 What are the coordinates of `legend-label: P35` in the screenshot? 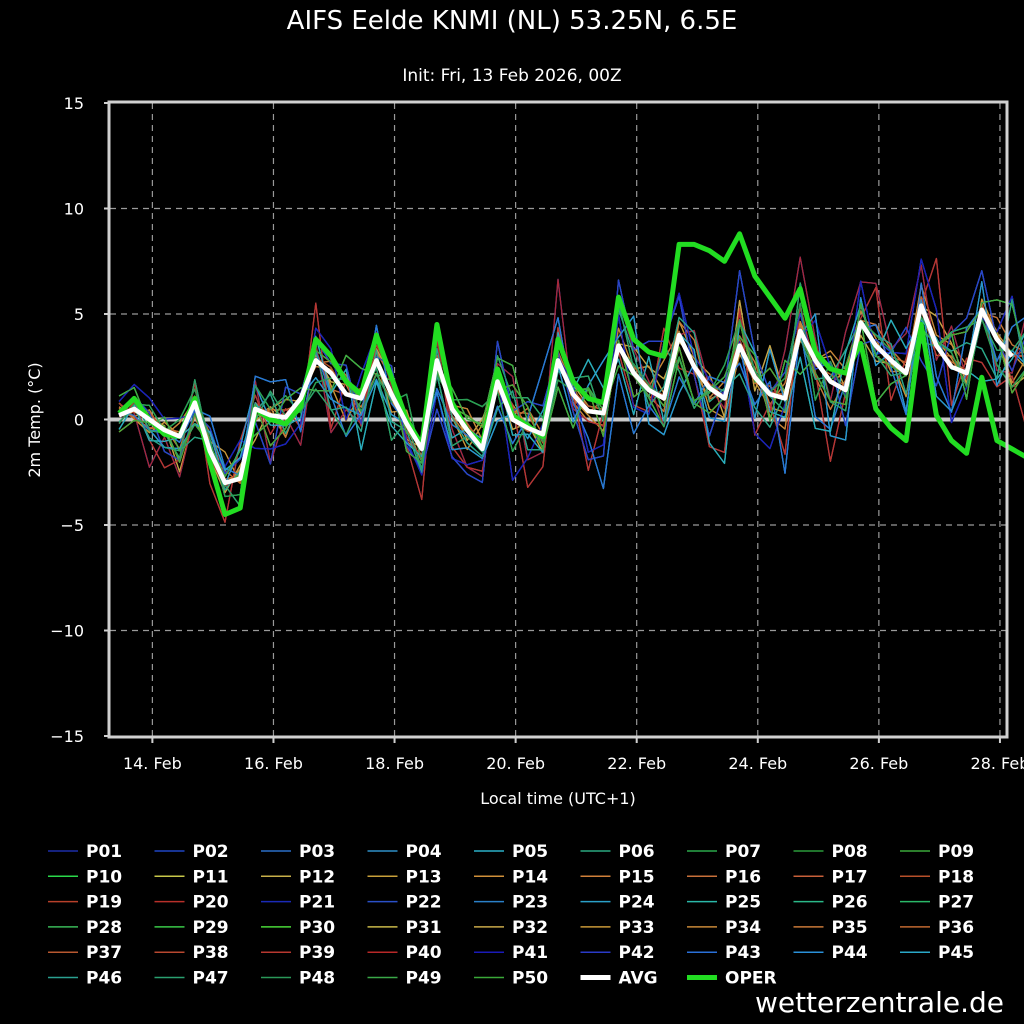 It's located at (850, 928).